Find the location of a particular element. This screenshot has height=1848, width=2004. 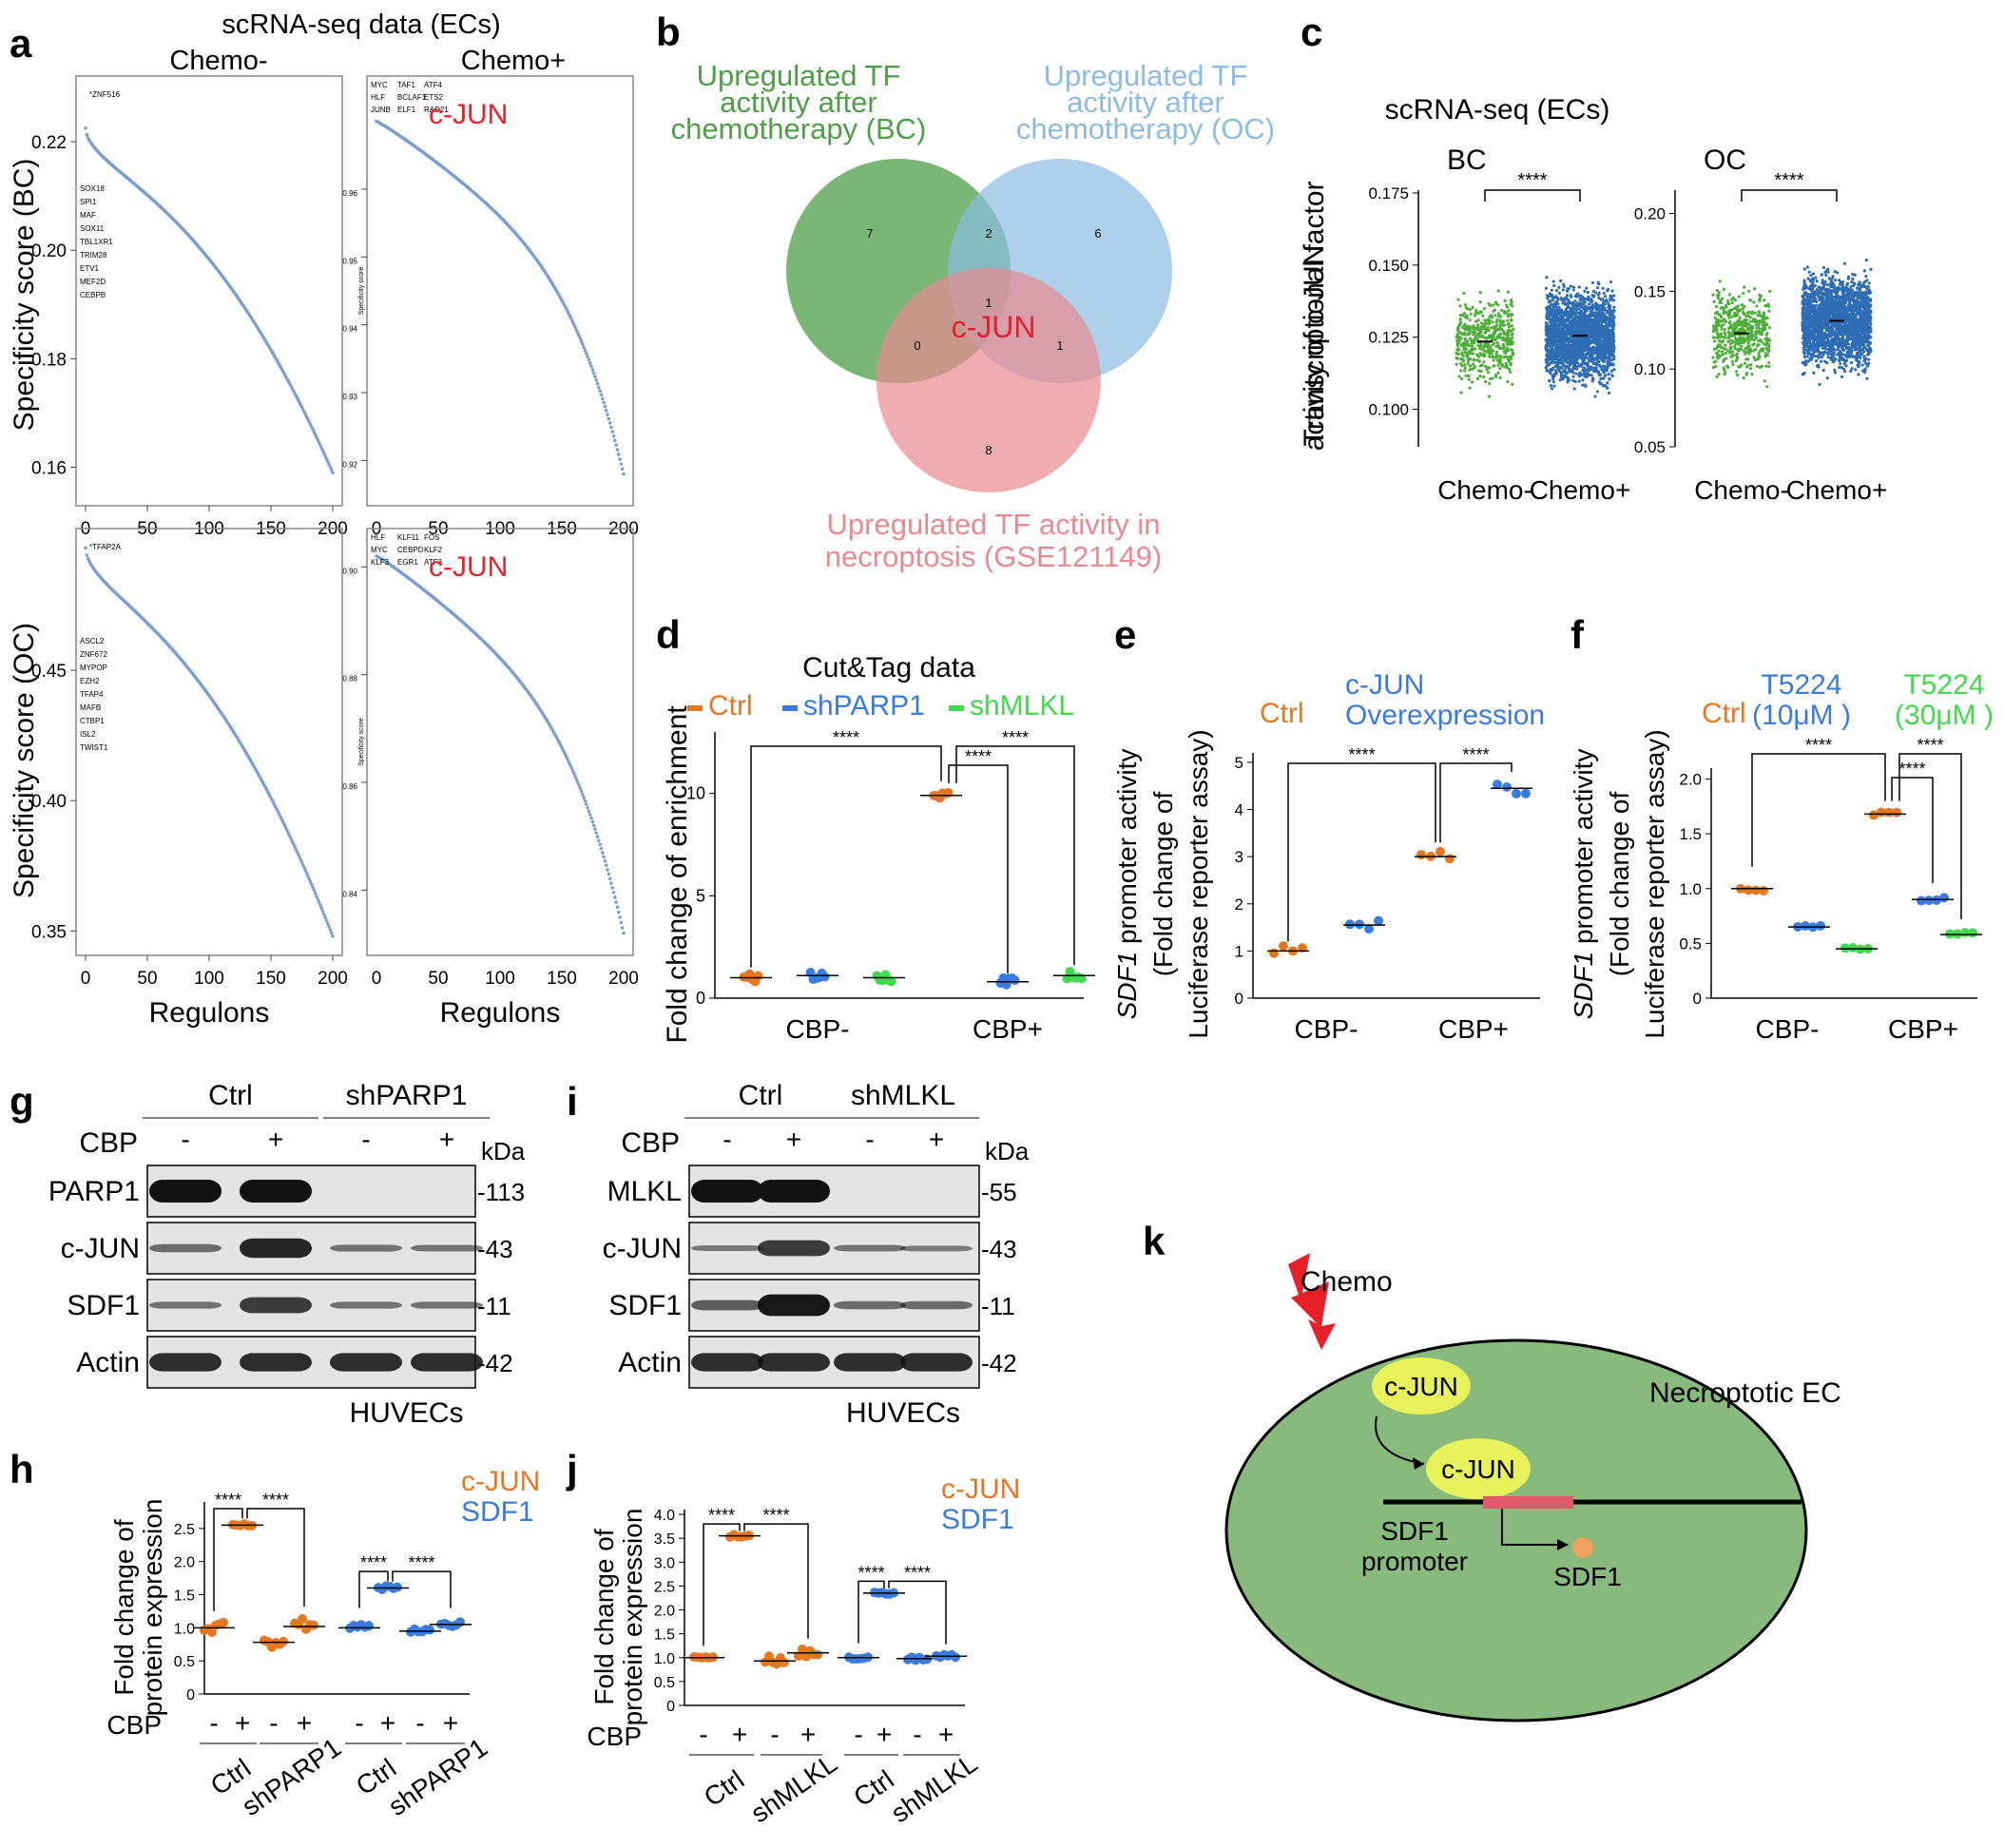

venn-set-label: Upregulated TF is located at coordinates (799, 75).